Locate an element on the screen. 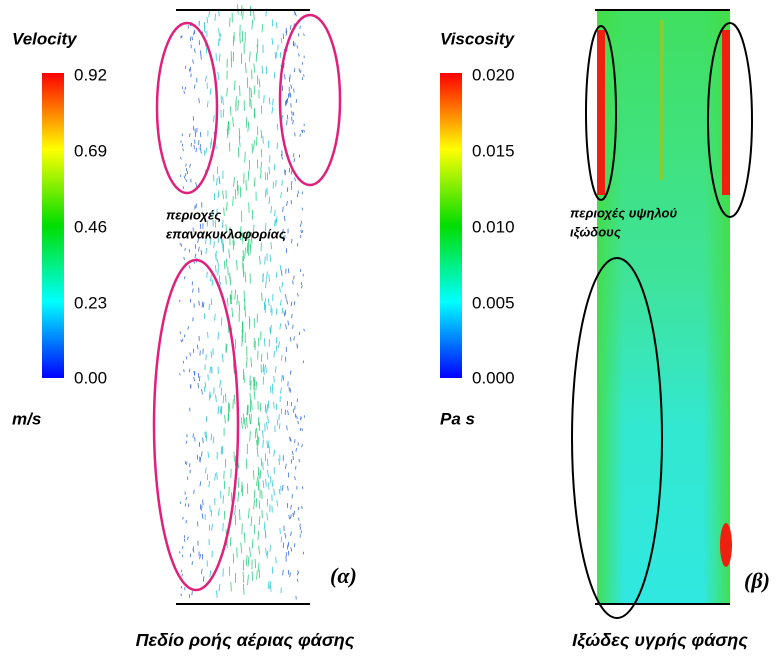  legend-tick: 0.015 is located at coordinates (493, 150).